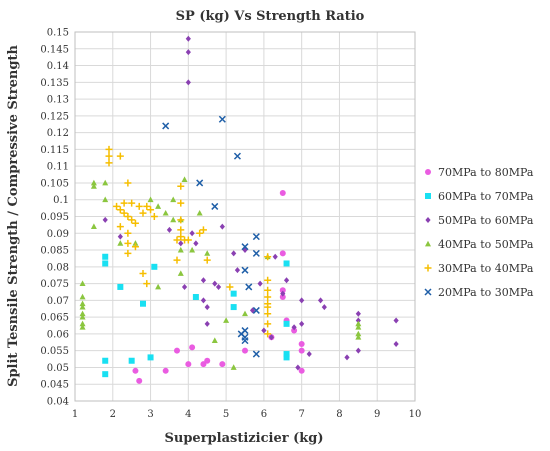 This screenshot has width=550, height=451. I want to click on x-tick-label: 5, so click(226, 414).